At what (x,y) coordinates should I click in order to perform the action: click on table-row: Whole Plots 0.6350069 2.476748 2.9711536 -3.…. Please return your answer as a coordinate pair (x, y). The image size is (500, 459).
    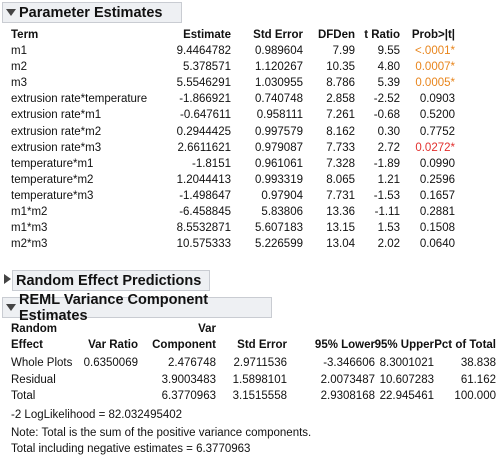
    Looking at the image, I should click on (250, 363).